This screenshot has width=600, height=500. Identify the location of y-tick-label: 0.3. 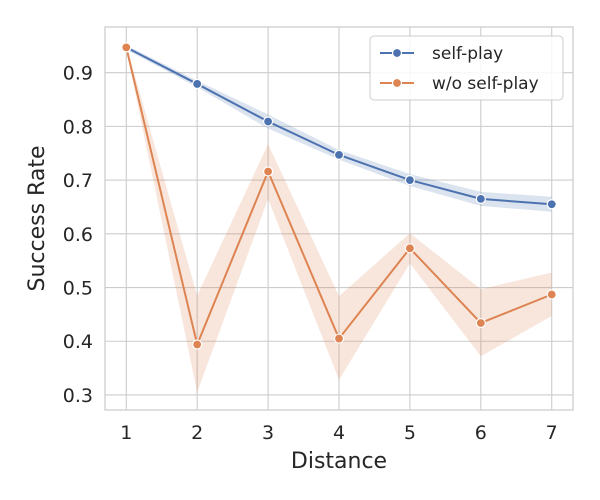
(78, 396).